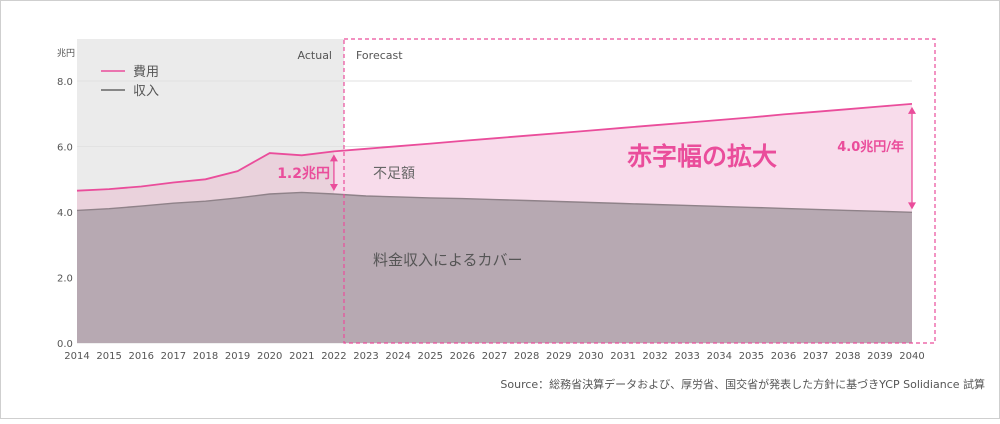 This screenshot has height=424, width=1000. Describe the element at coordinates (237, 356) in the screenshot. I see `x-tick-label: 2019` at that location.